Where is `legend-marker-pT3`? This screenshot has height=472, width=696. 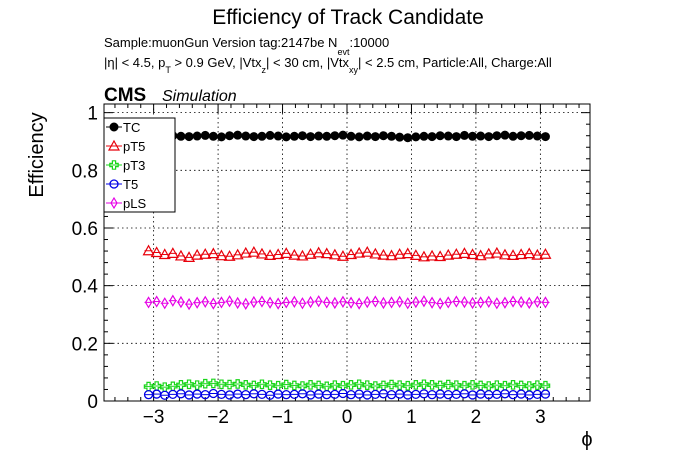 legend-marker-pT3 is located at coordinates (114, 165).